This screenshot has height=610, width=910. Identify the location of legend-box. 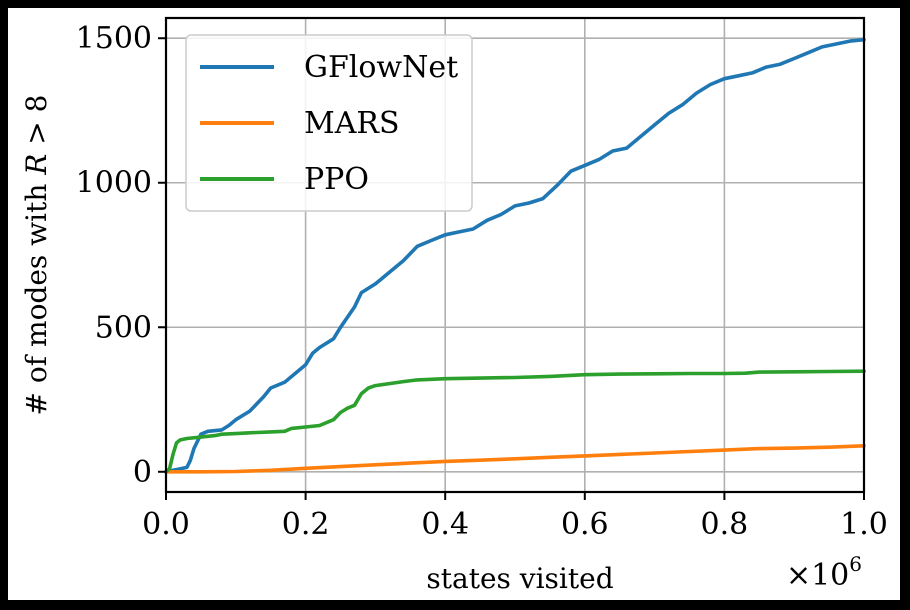
(329, 123).